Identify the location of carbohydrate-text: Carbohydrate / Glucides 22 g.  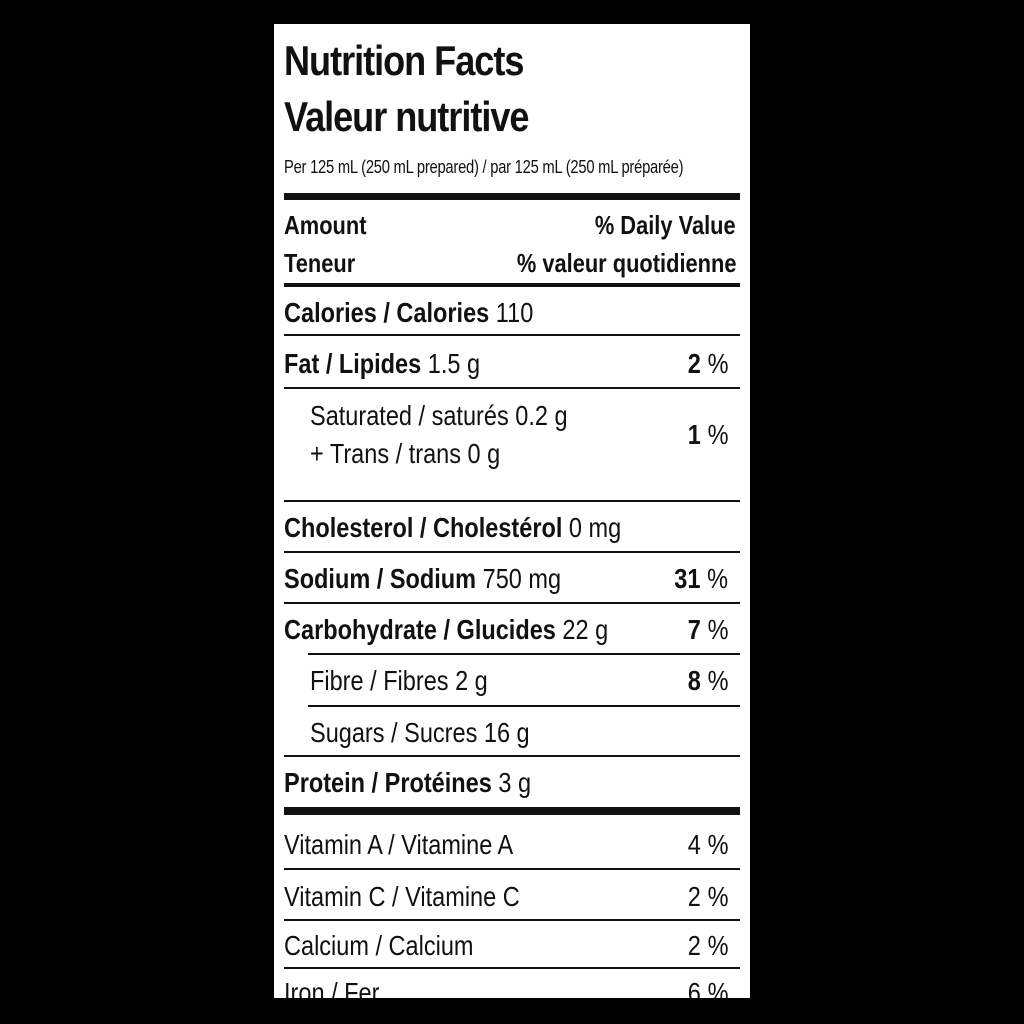
(446, 630).